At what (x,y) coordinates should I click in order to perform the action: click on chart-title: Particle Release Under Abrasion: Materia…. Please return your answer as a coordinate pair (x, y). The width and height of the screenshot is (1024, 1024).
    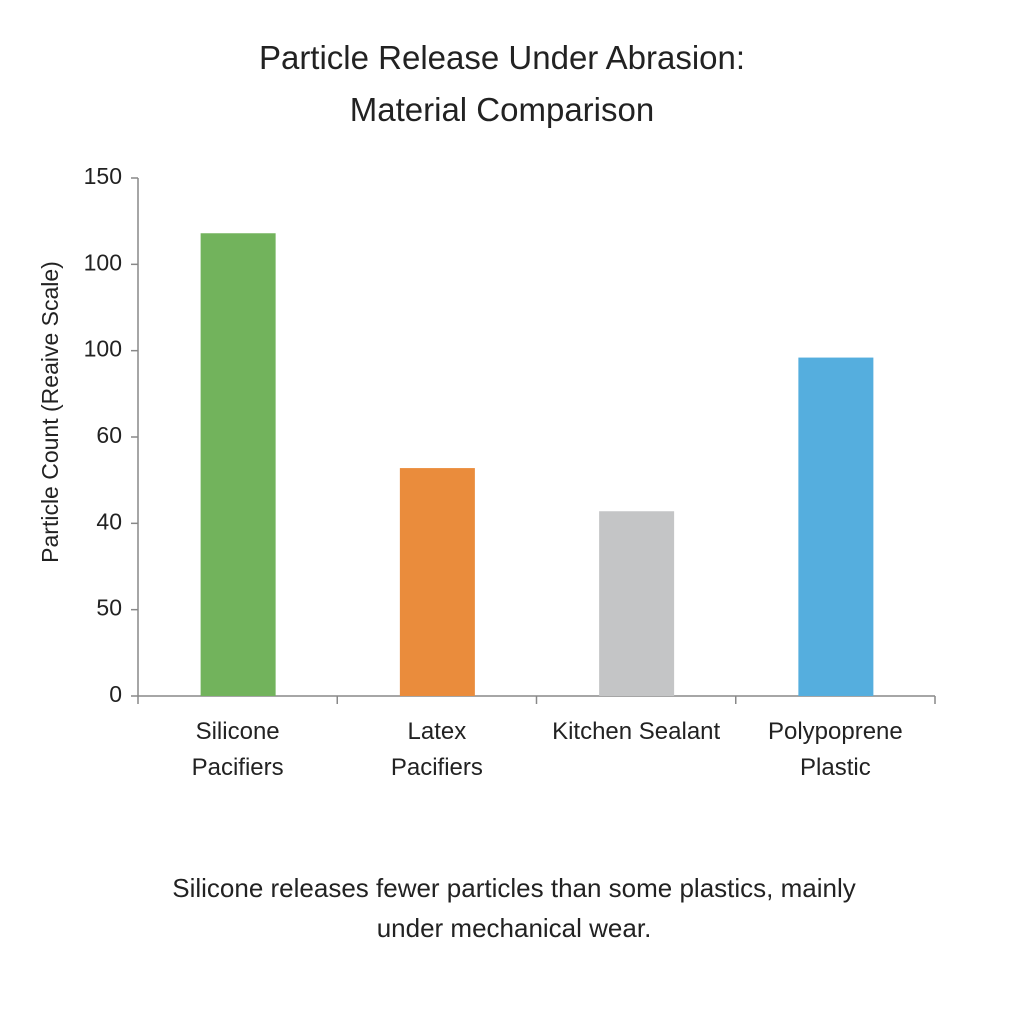
    Looking at the image, I should click on (502, 83).